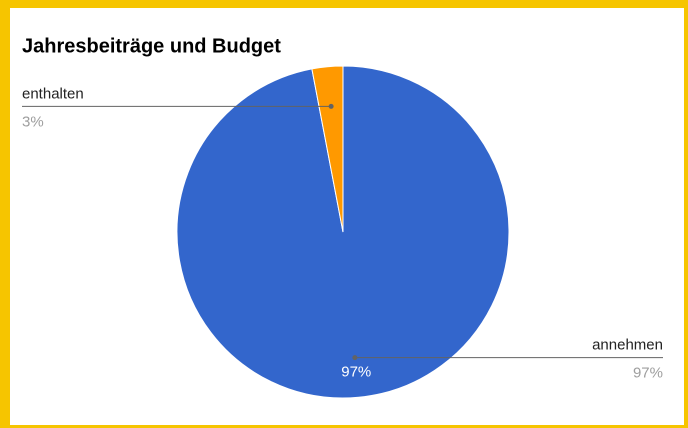 Image resolution: width=688 pixels, height=428 pixels. Describe the element at coordinates (356, 371) in the screenshot. I see `slice-label: 97%` at that location.